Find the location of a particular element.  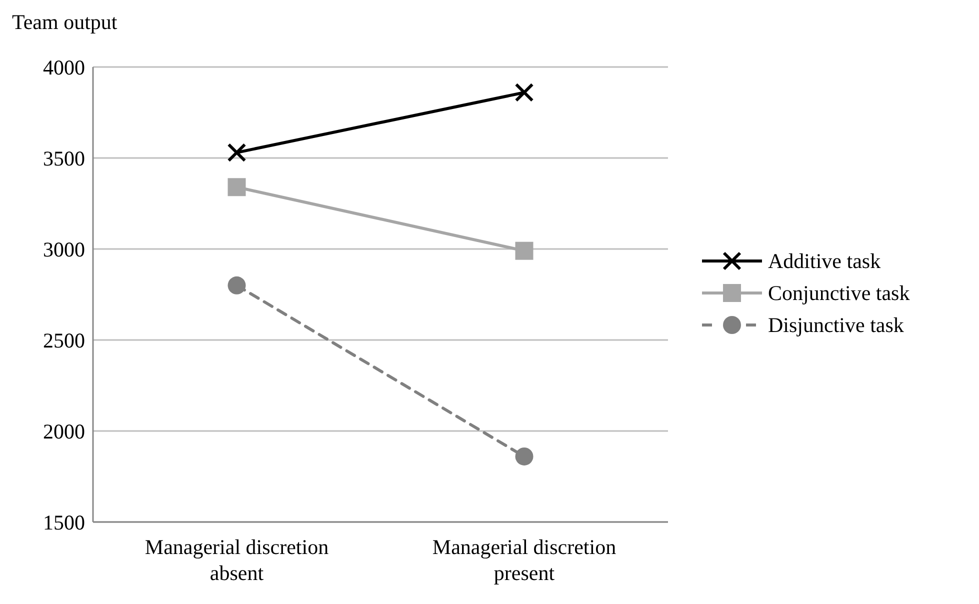

y-tick-label: 2500 is located at coordinates (64, 340).